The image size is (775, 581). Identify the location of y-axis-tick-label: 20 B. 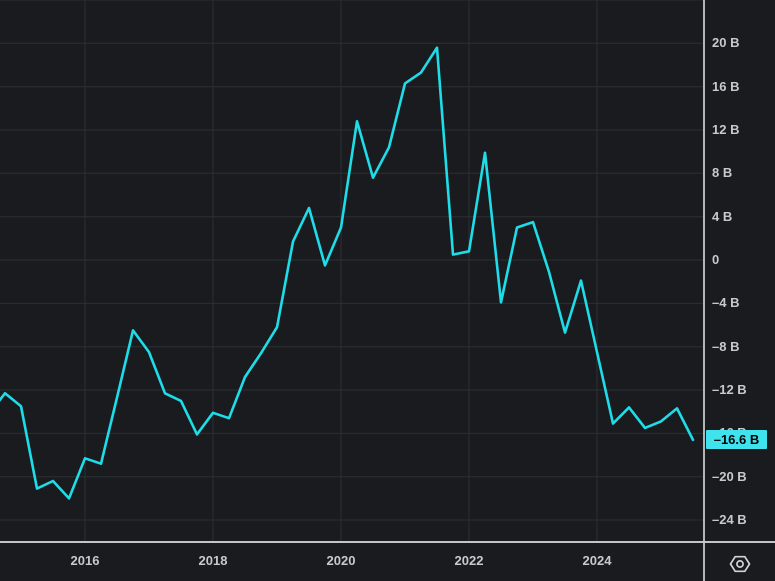
(726, 43).